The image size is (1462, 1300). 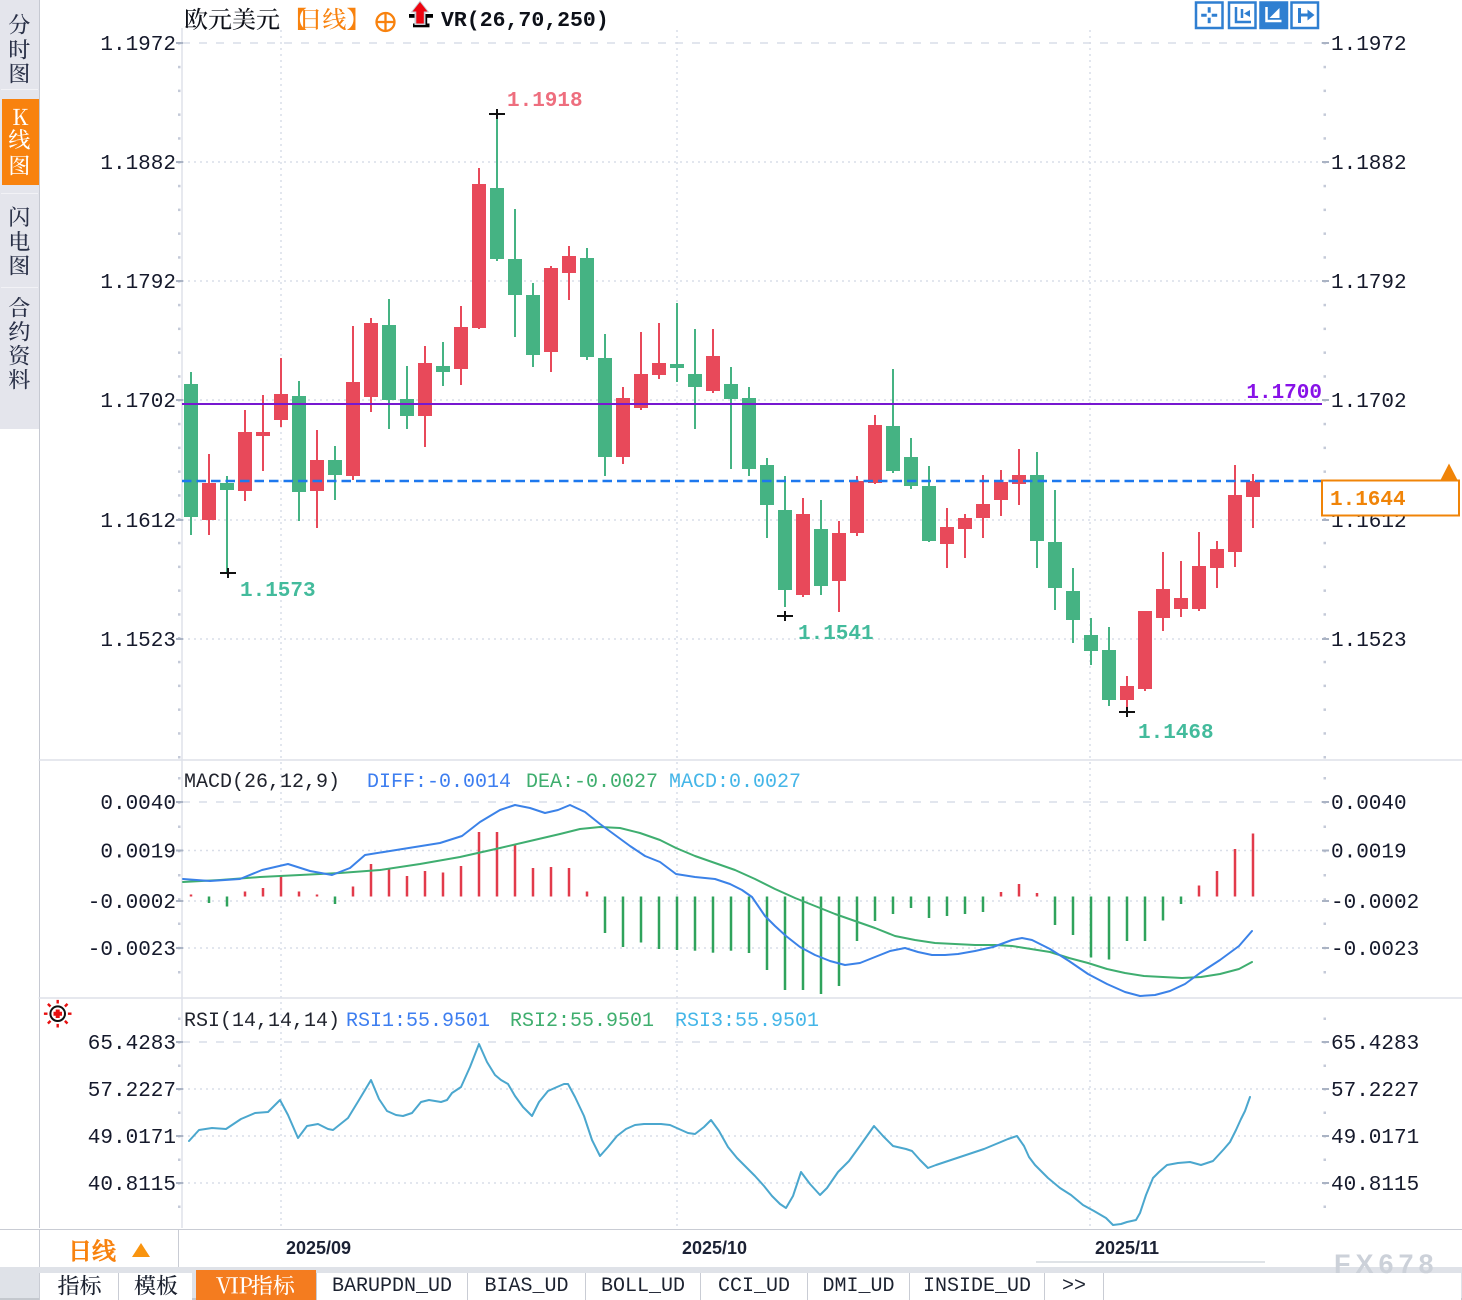 What do you see at coordinates (1284, 393) in the screenshot?
I see `svg-text: 1.1700` at bounding box center [1284, 393].